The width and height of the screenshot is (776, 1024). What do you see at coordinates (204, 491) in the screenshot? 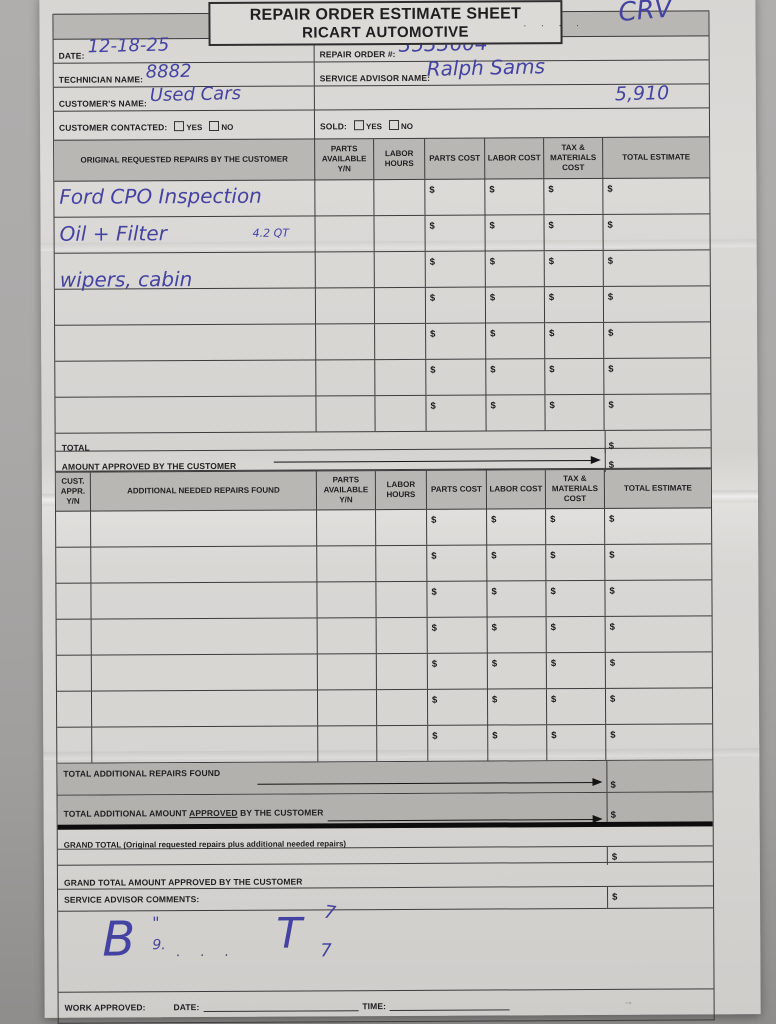
I see `col-additional-repairs: ADDITIONAL NEEDED REPAIRS FOUND` at bounding box center [204, 491].